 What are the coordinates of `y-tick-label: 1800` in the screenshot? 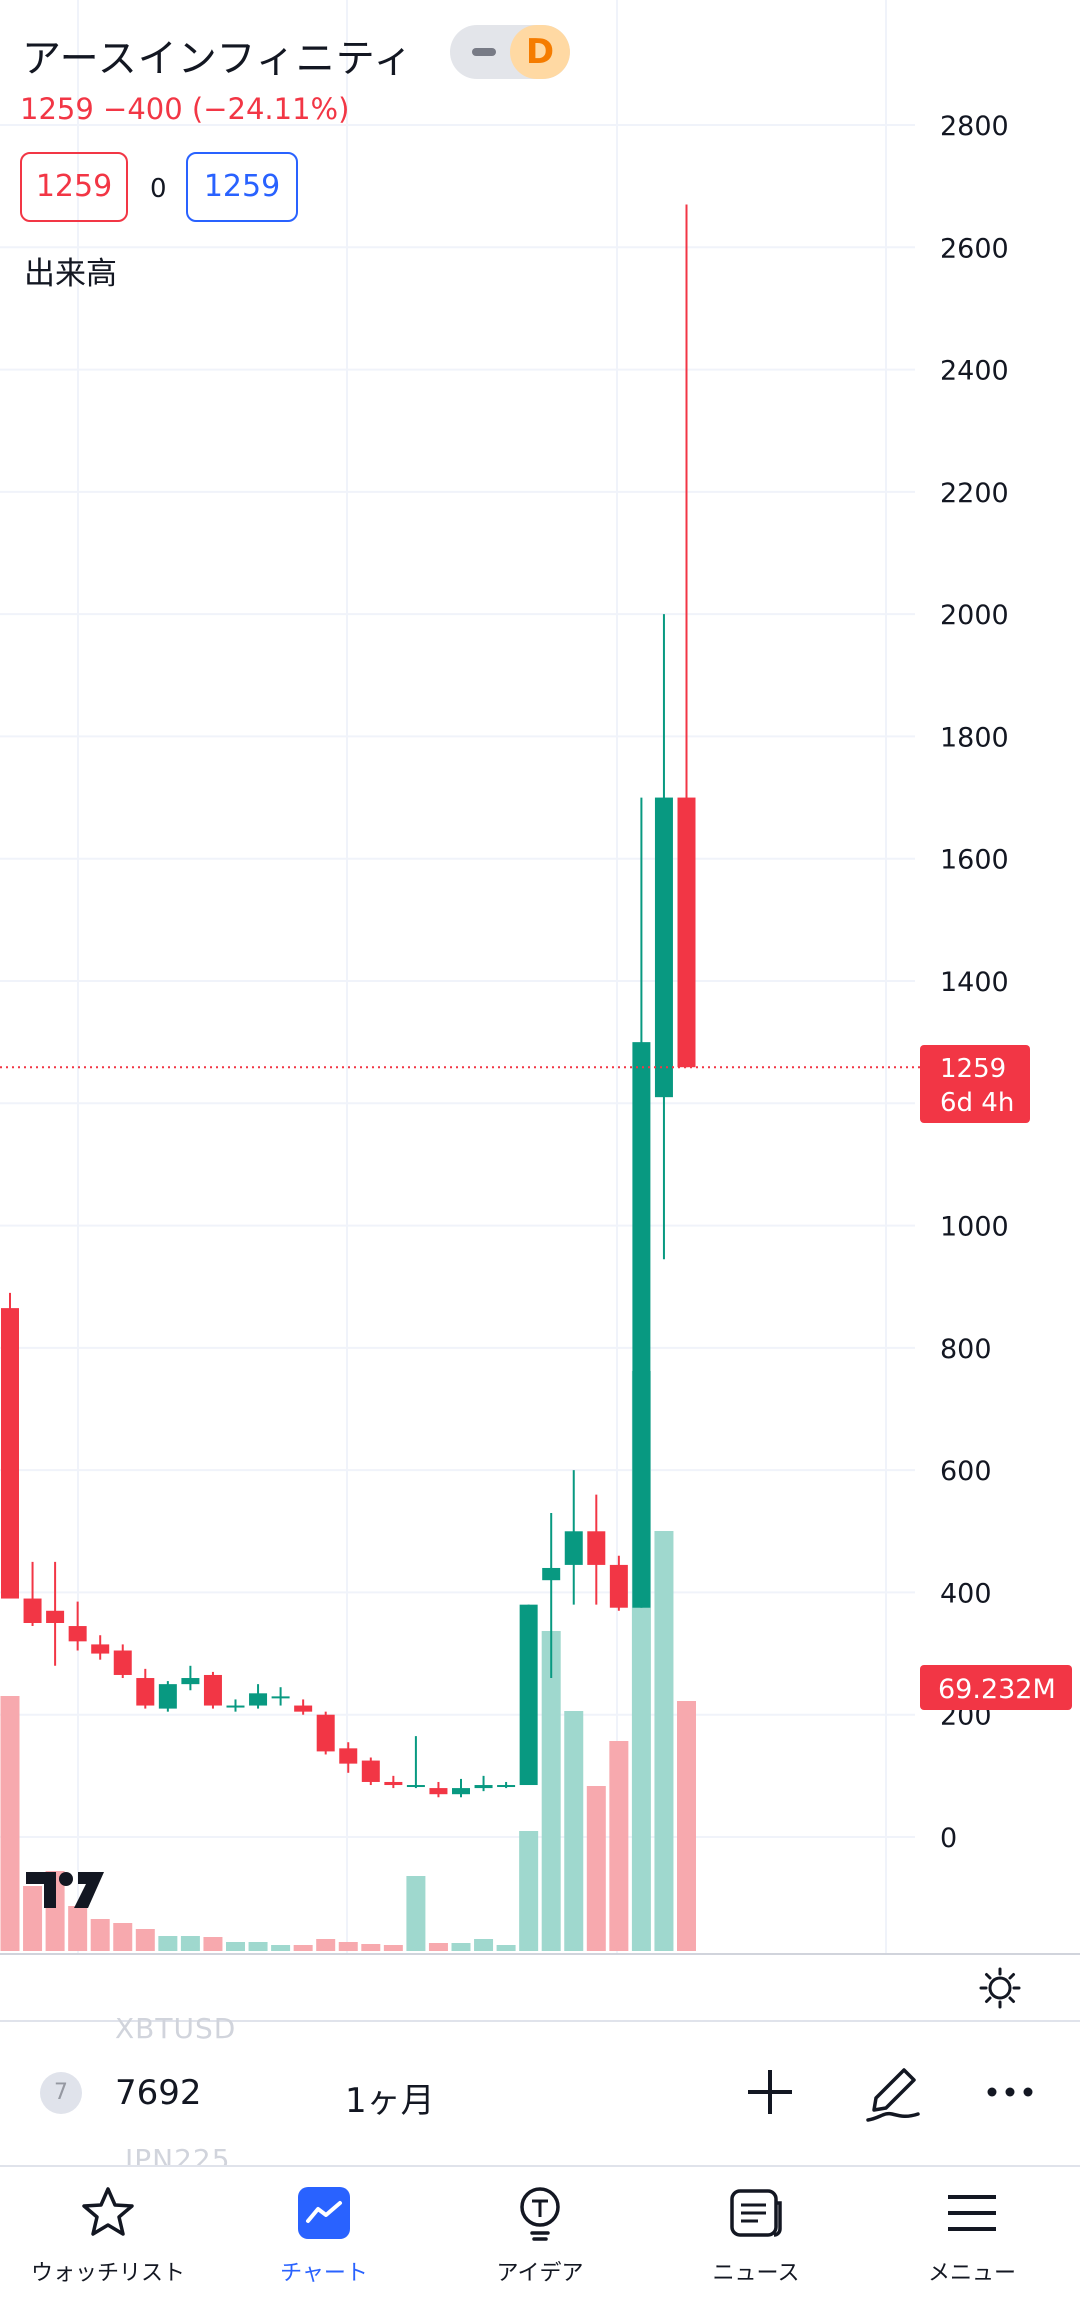 It's located at (974, 737).